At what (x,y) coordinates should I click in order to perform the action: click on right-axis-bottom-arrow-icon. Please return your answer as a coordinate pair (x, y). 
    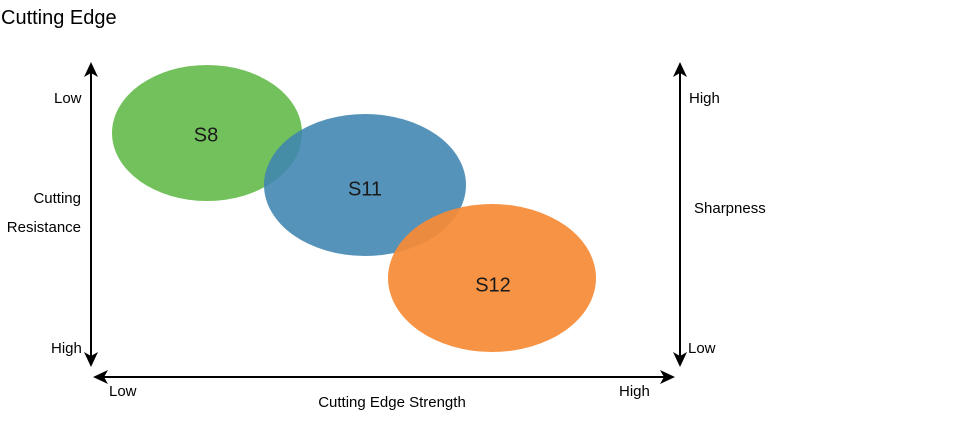
    Looking at the image, I should click on (680, 359).